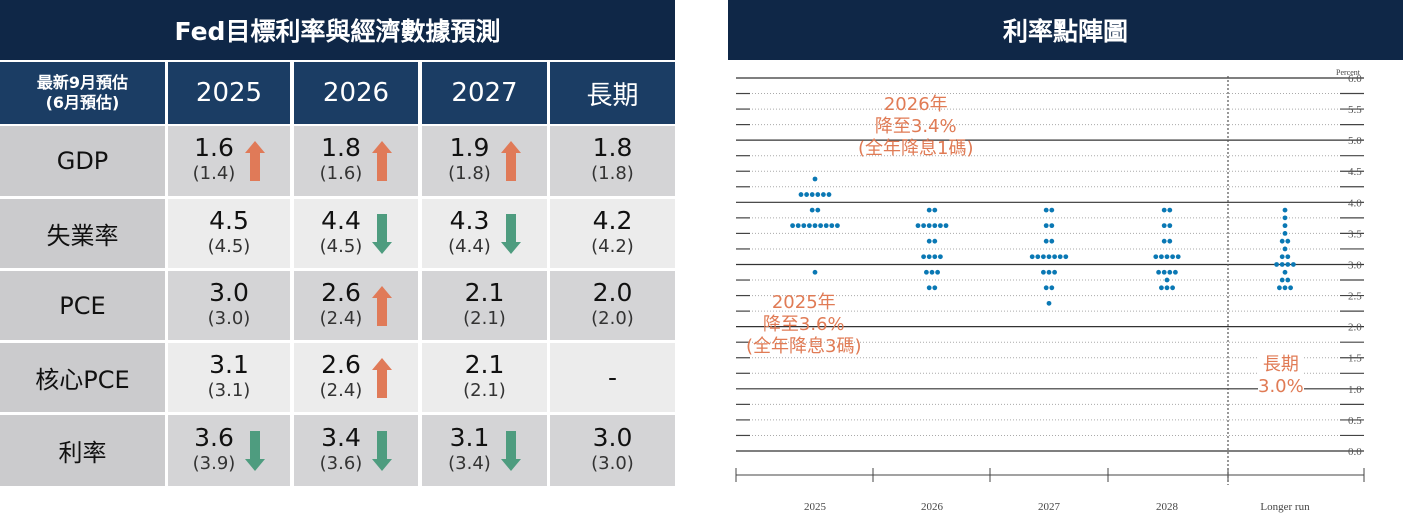  I want to click on cell-values: 2.6 (2.4), so click(341, 304).